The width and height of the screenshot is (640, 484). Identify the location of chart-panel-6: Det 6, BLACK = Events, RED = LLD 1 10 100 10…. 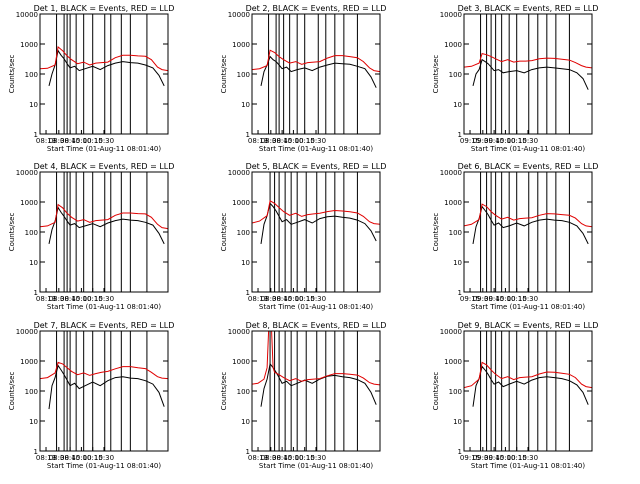
(515, 236).